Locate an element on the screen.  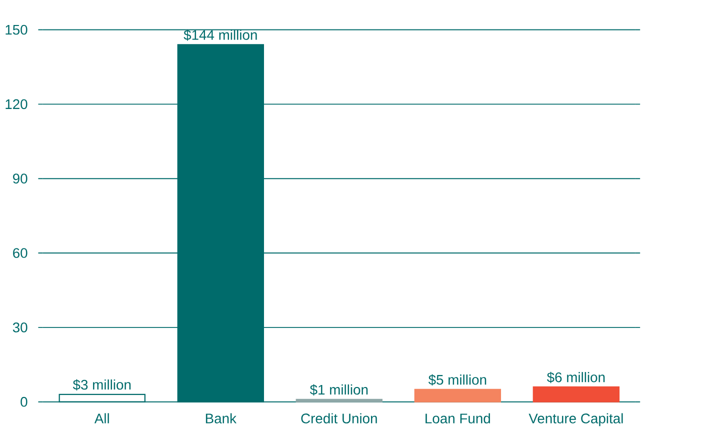
y-tick-label: 60 is located at coordinates (20, 253).